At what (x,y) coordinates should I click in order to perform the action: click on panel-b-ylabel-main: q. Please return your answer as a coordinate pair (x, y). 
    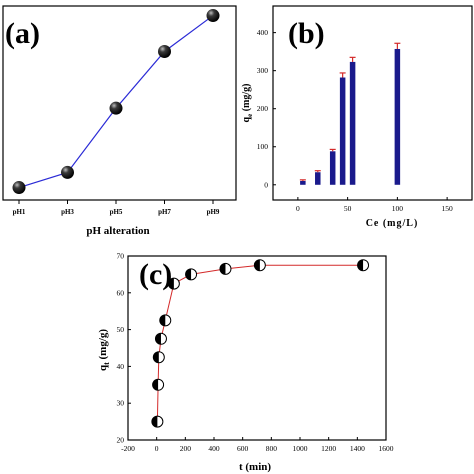
    Looking at the image, I should click on (246, 119).